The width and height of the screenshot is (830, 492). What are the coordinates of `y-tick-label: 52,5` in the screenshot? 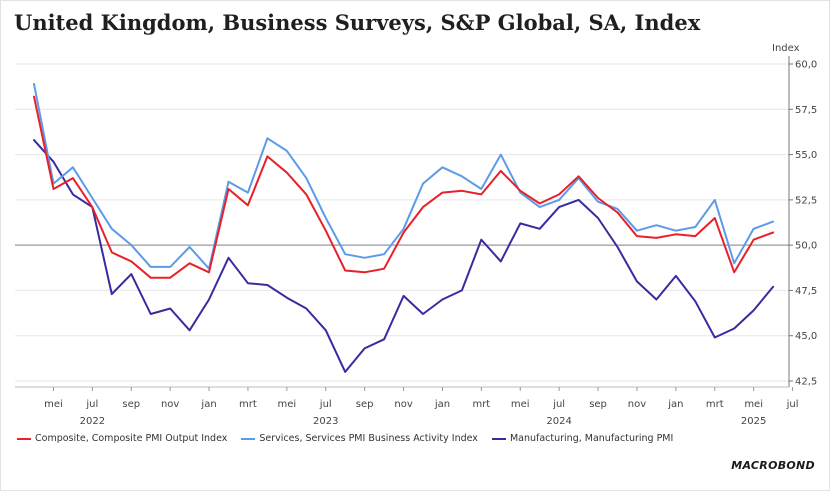 It's located at (806, 200).